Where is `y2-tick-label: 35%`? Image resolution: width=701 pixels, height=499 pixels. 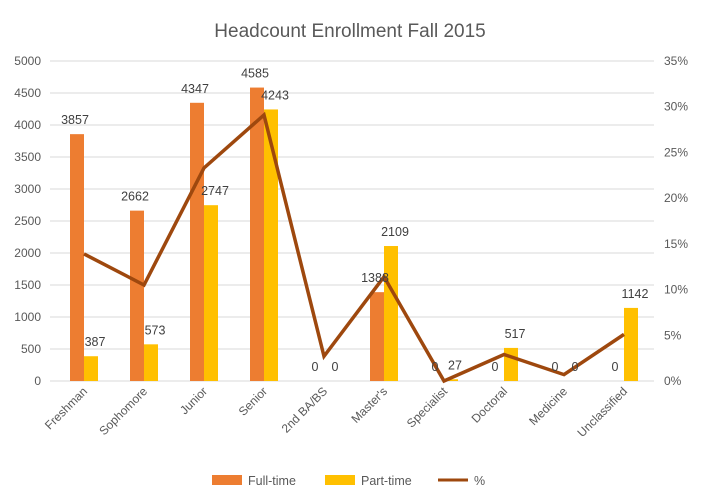
y2-tick-label: 35% is located at coordinates (676, 61).